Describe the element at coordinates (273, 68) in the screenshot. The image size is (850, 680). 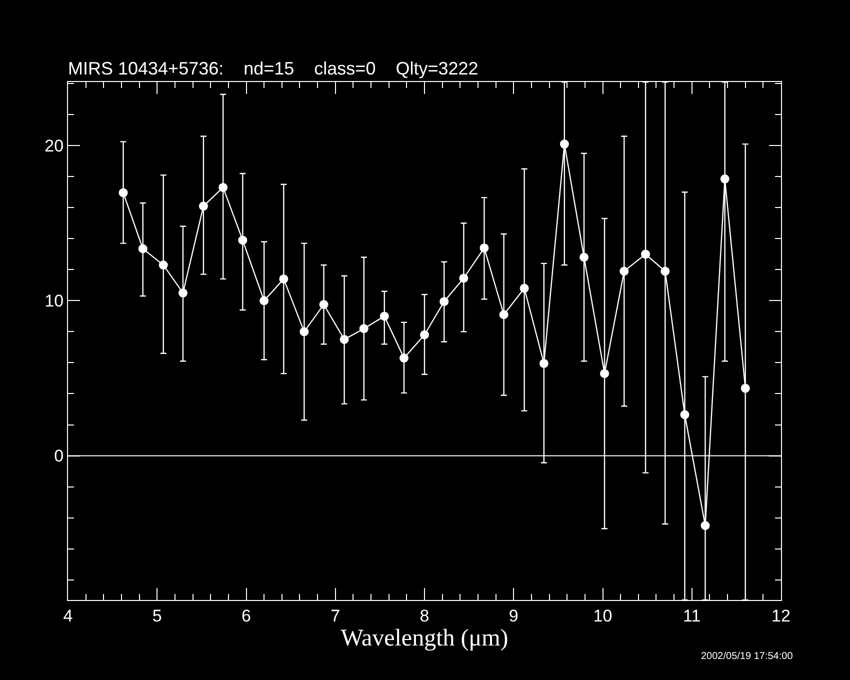
I see `chart-title: MIRS 10434+5736: nd=15 class=0 Qlty=3222` at that location.